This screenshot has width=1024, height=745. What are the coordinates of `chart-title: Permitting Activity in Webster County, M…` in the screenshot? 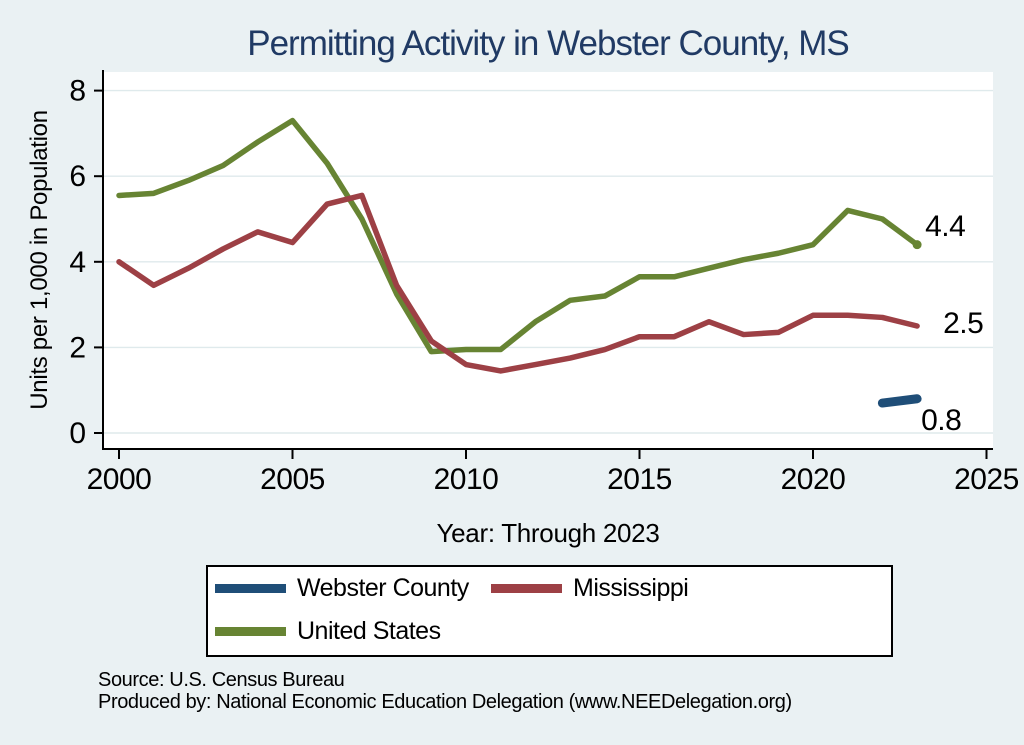 It's located at (548, 43).